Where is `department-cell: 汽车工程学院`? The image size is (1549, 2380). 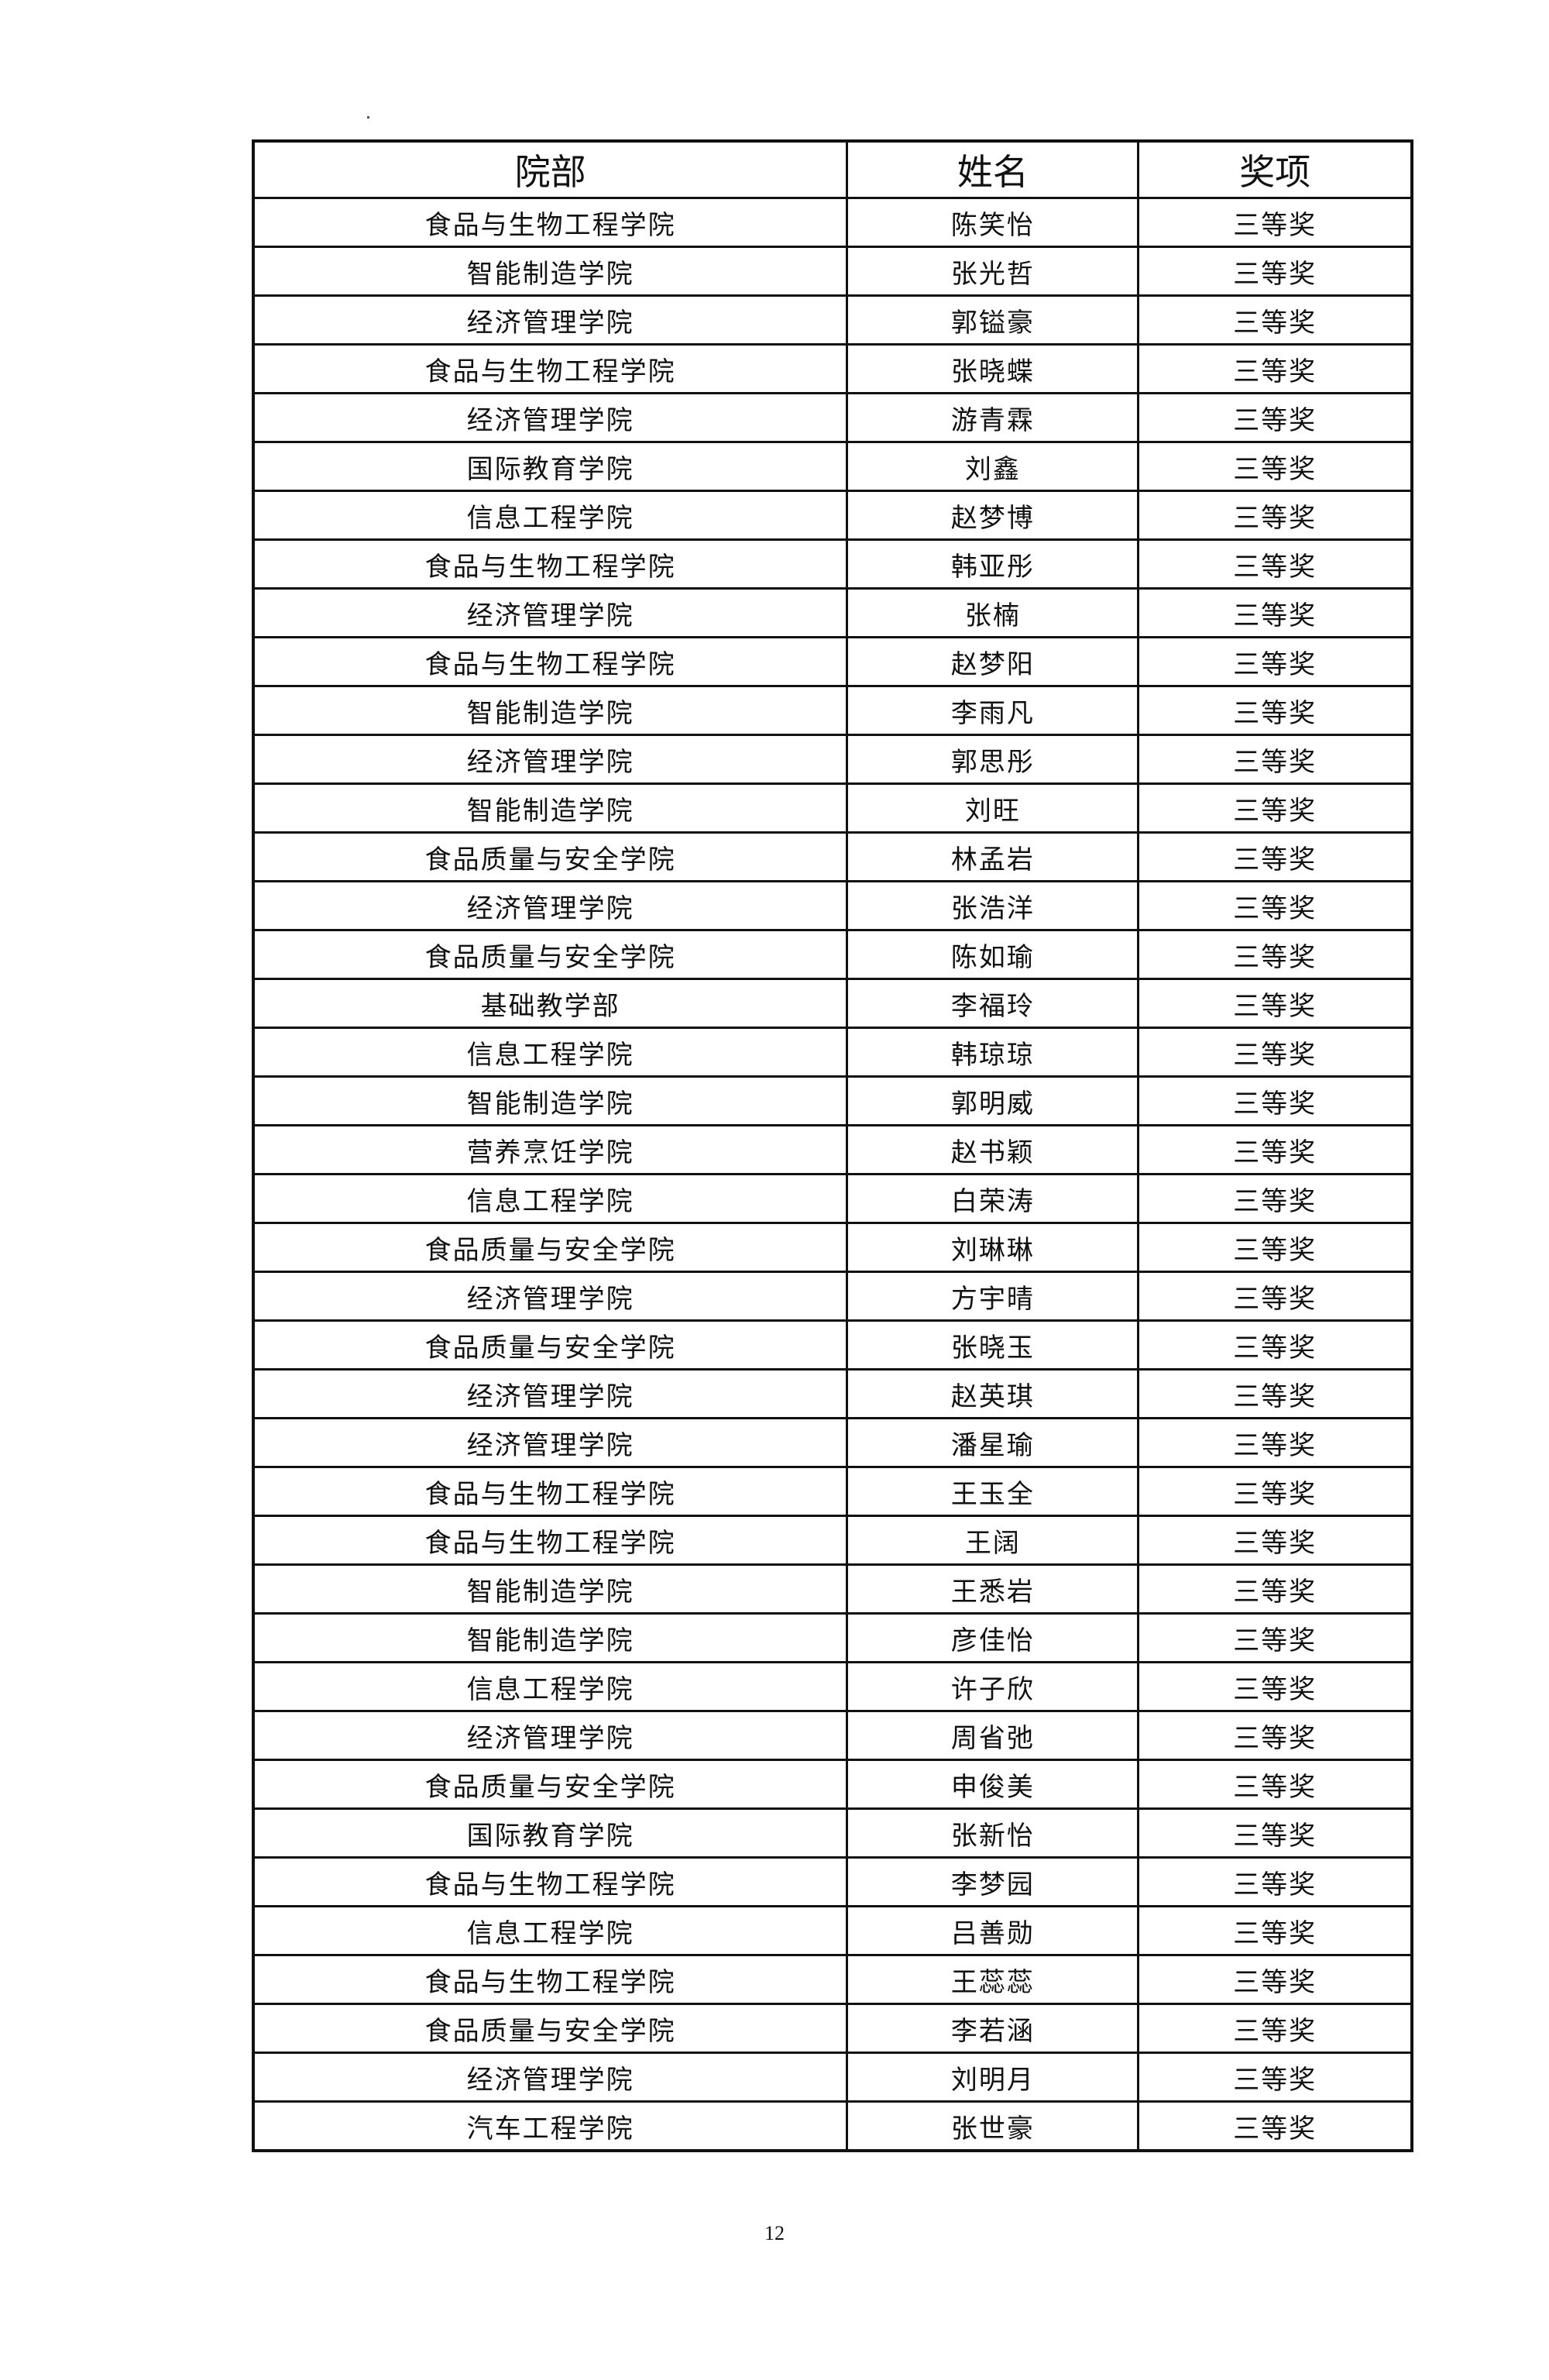 department-cell: 汽车工程学院 is located at coordinates (550, 2126).